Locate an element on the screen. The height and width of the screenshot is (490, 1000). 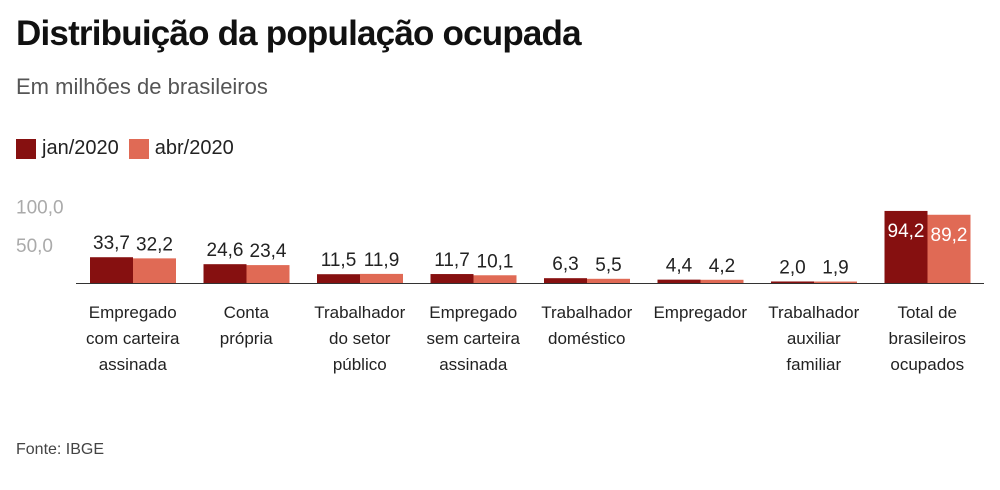
category-label-line: auxiliar is located at coordinates (814, 338).